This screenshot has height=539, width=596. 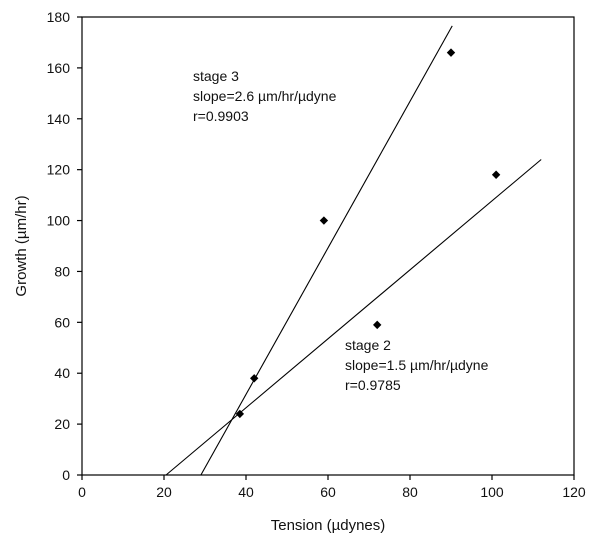 What do you see at coordinates (59, 170) in the screenshot?
I see `y-tick-label: 120` at bounding box center [59, 170].